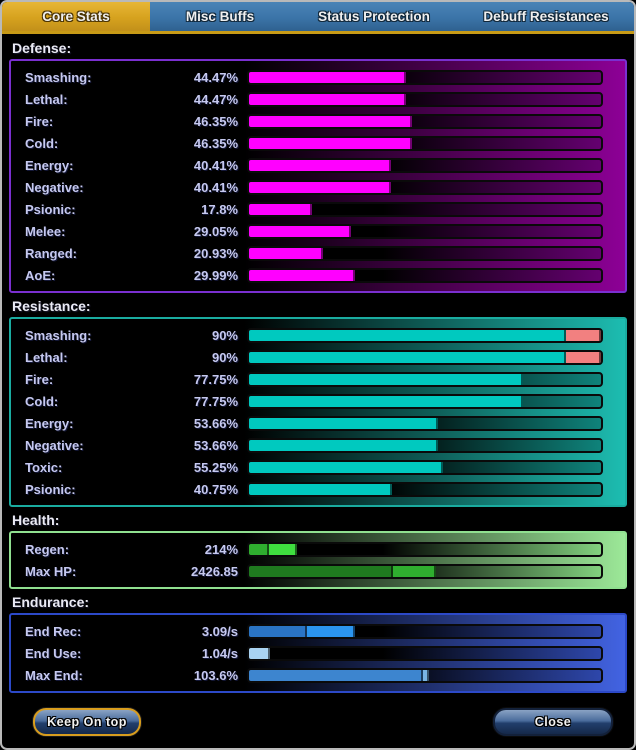 The image size is (636, 750). What do you see at coordinates (215, 445) in the screenshot?
I see `stat-value: 53.66%` at bounding box center [215, 445].